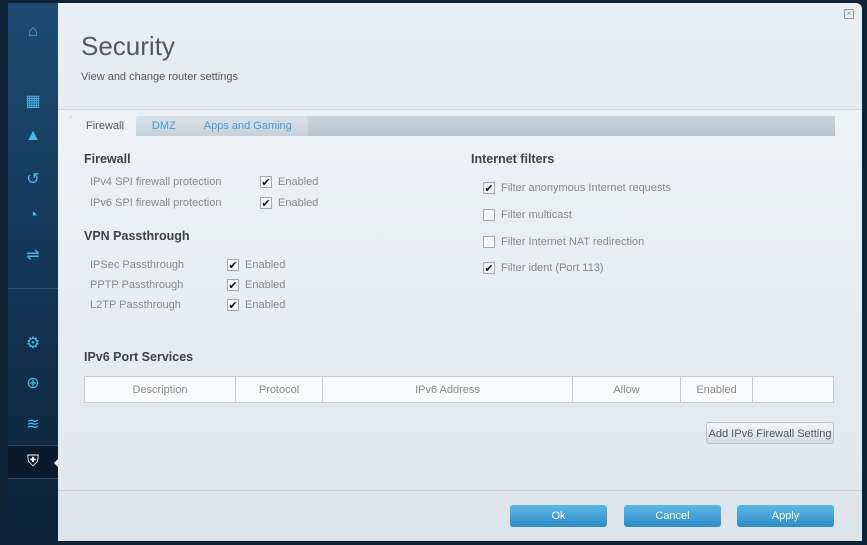  Describe the element at coordinates (298, 203) in the screenshot. I see `ipv6-spi-value: Enabled` at that location.